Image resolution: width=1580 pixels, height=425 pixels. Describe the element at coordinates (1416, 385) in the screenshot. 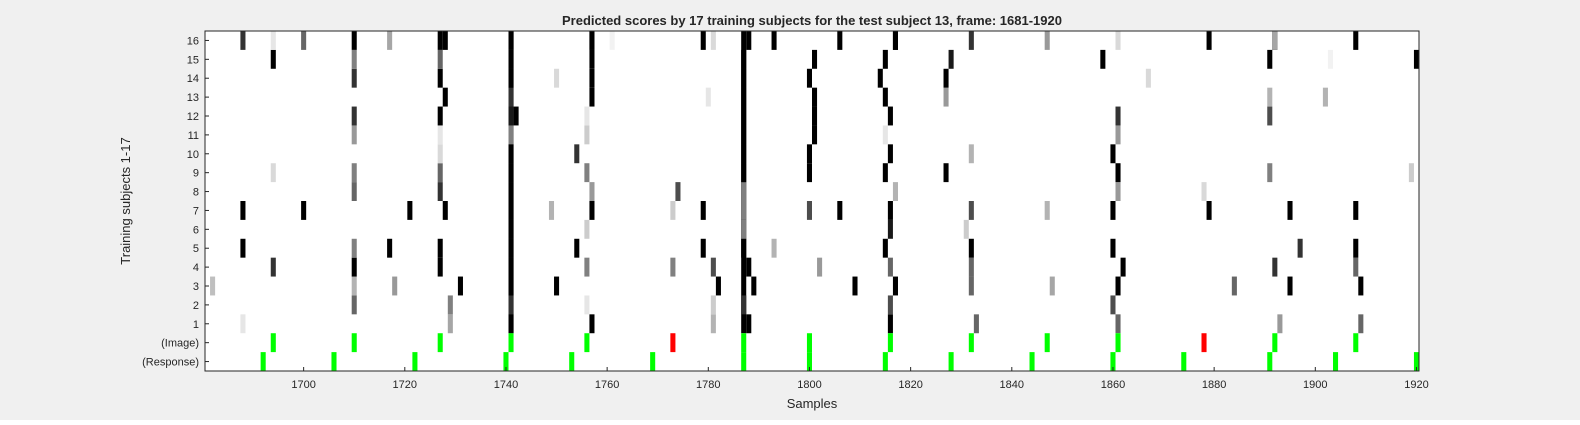

I see `x-tick-label: 1920` at that location.